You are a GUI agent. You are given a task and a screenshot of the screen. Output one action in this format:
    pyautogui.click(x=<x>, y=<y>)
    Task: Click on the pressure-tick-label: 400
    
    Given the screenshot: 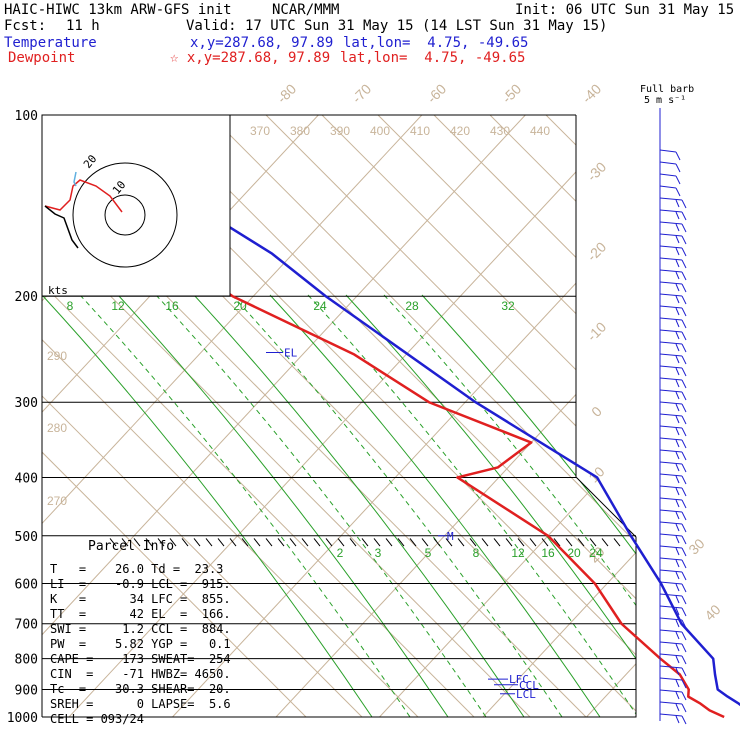 What is the action you would take?
    pyautogui.click(x=26, y=478)
    